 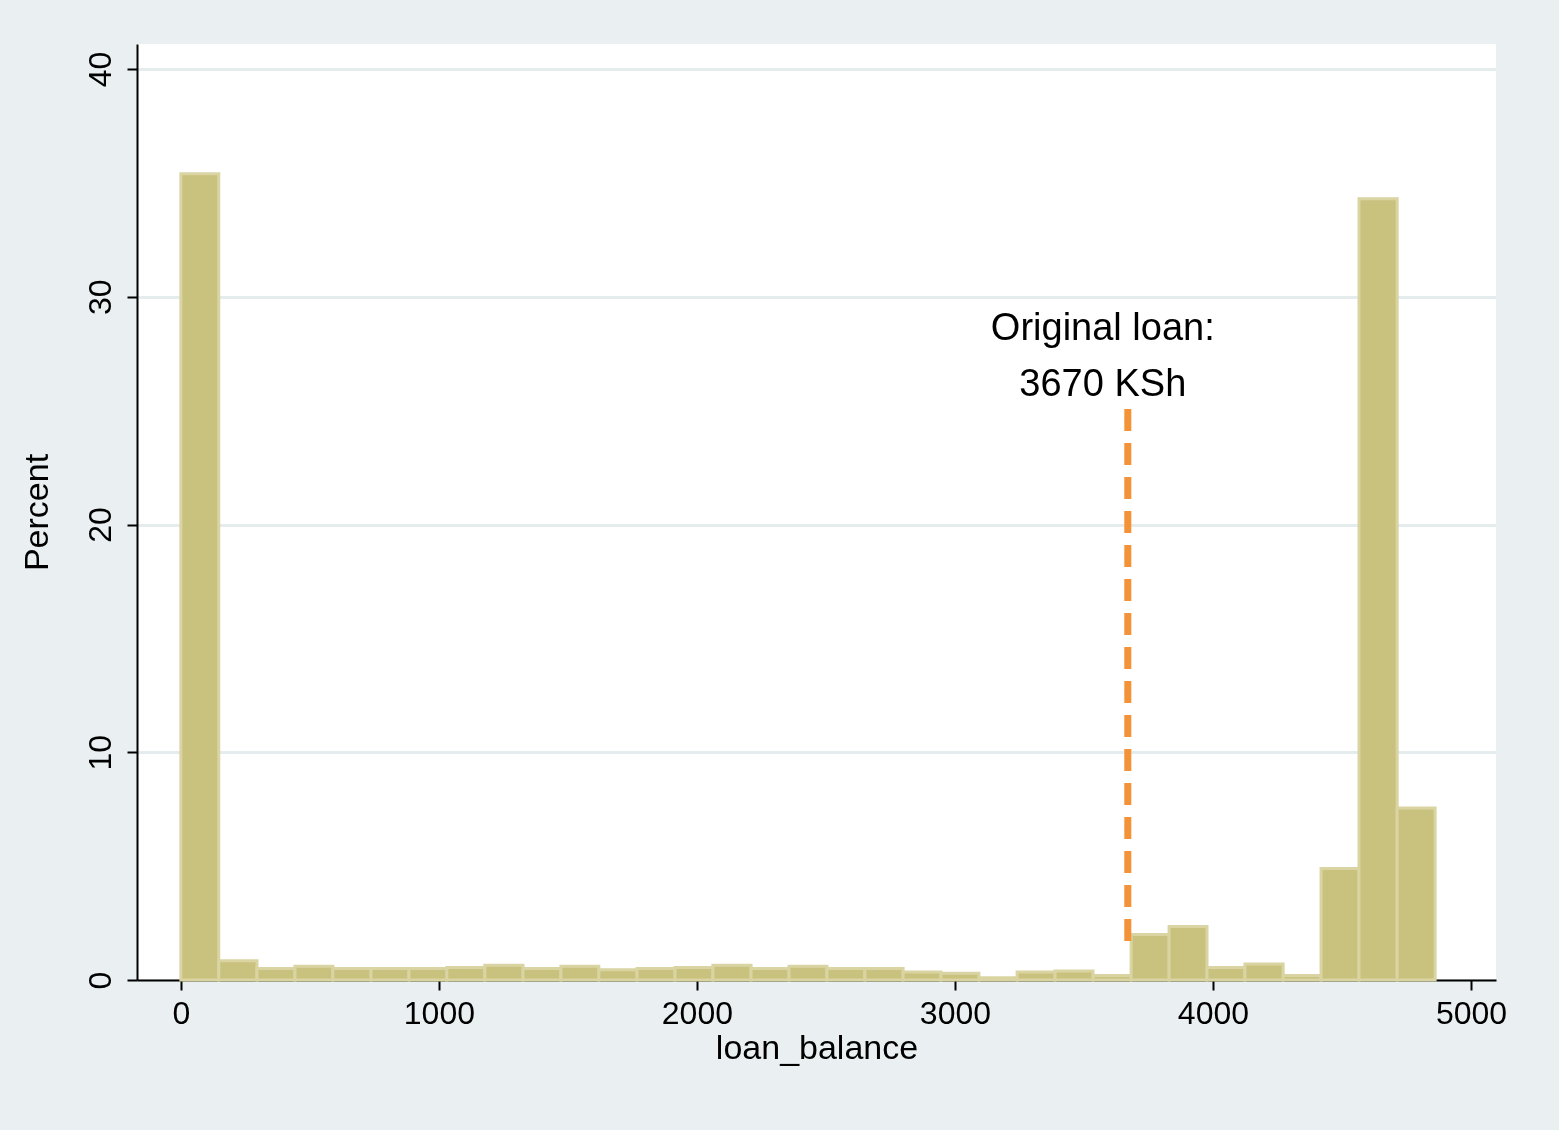 I want to click on y-axis-title: Percent, so click(x=35, y=512).